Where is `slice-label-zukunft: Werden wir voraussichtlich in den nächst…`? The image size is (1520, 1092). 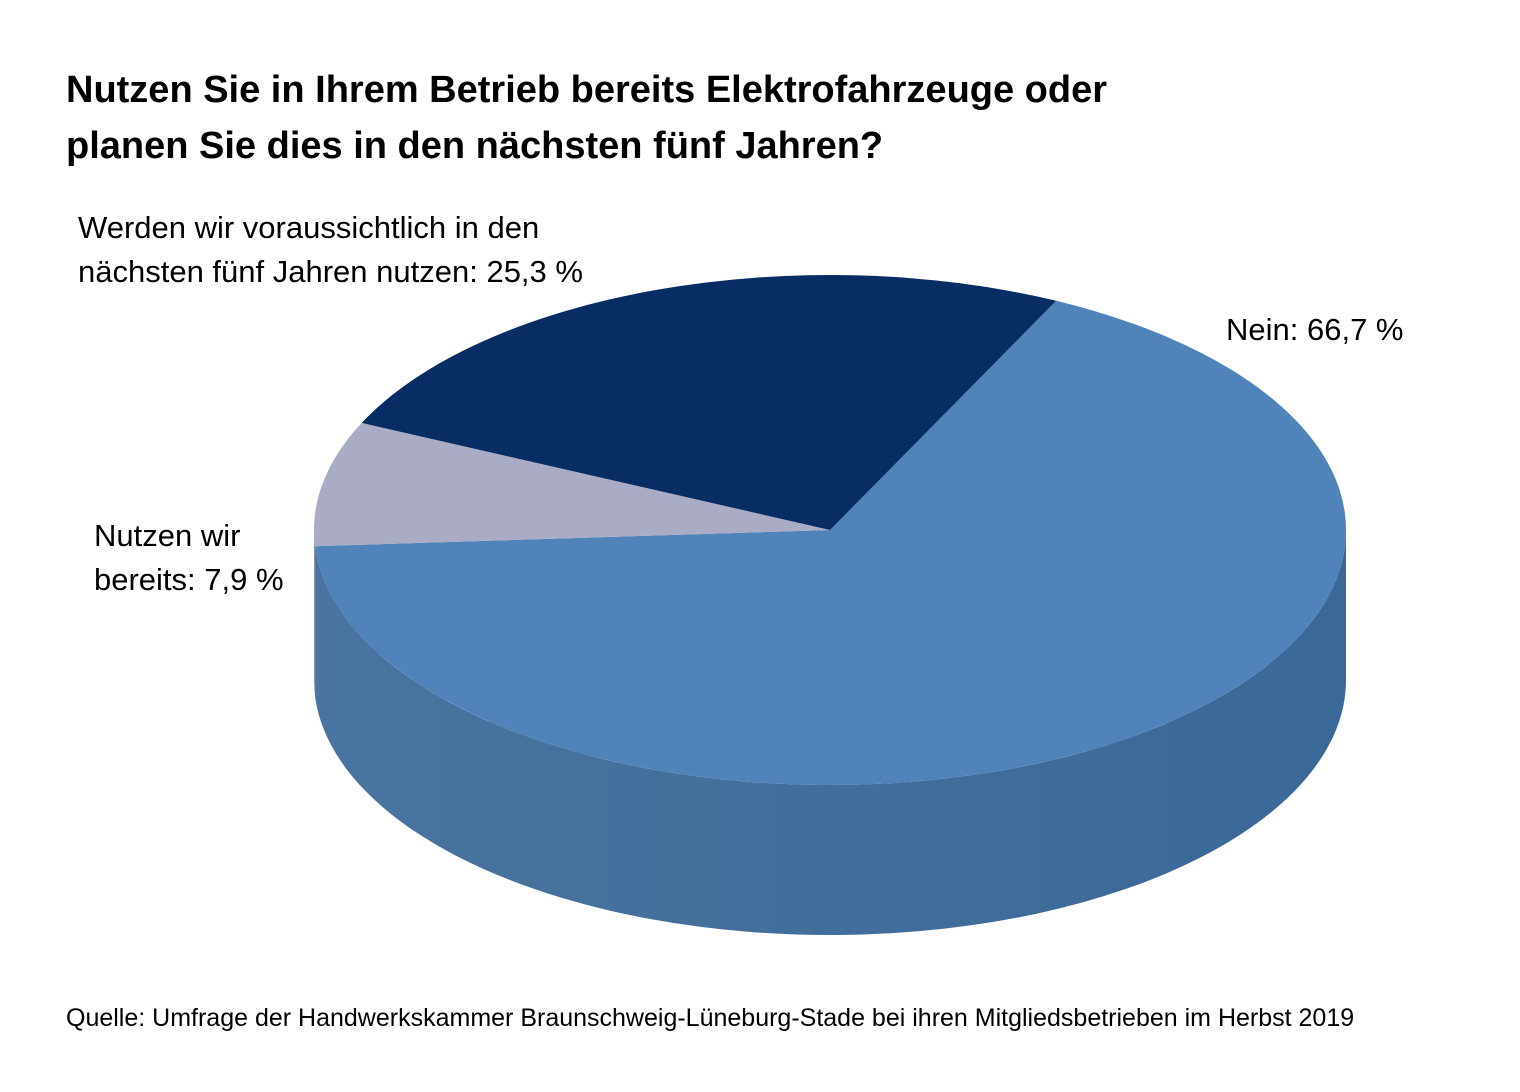
slice-label-zukunft: Werden wir voraussichtlich in den nächst… is located at coordinates (330, 250).